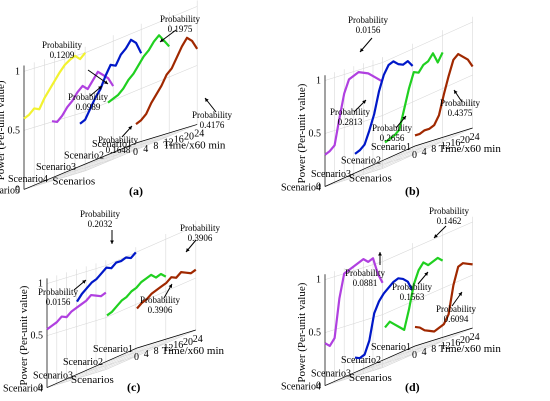 The width and height of the screenshot is (550, 401). Describe the element at coordinates (200, 238) in the screenshot. I see `probability-annotation: 0.3906` at that location.